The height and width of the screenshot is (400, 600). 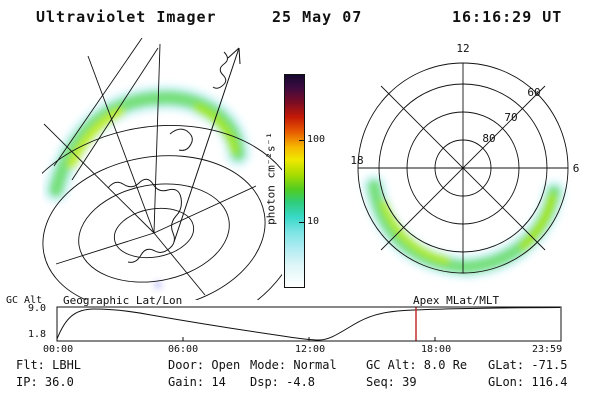 What do you see at coordinates (207, 145) in the screenshot?
I see `sun-direction-arrow-icon` at bounding box center [207, 145].